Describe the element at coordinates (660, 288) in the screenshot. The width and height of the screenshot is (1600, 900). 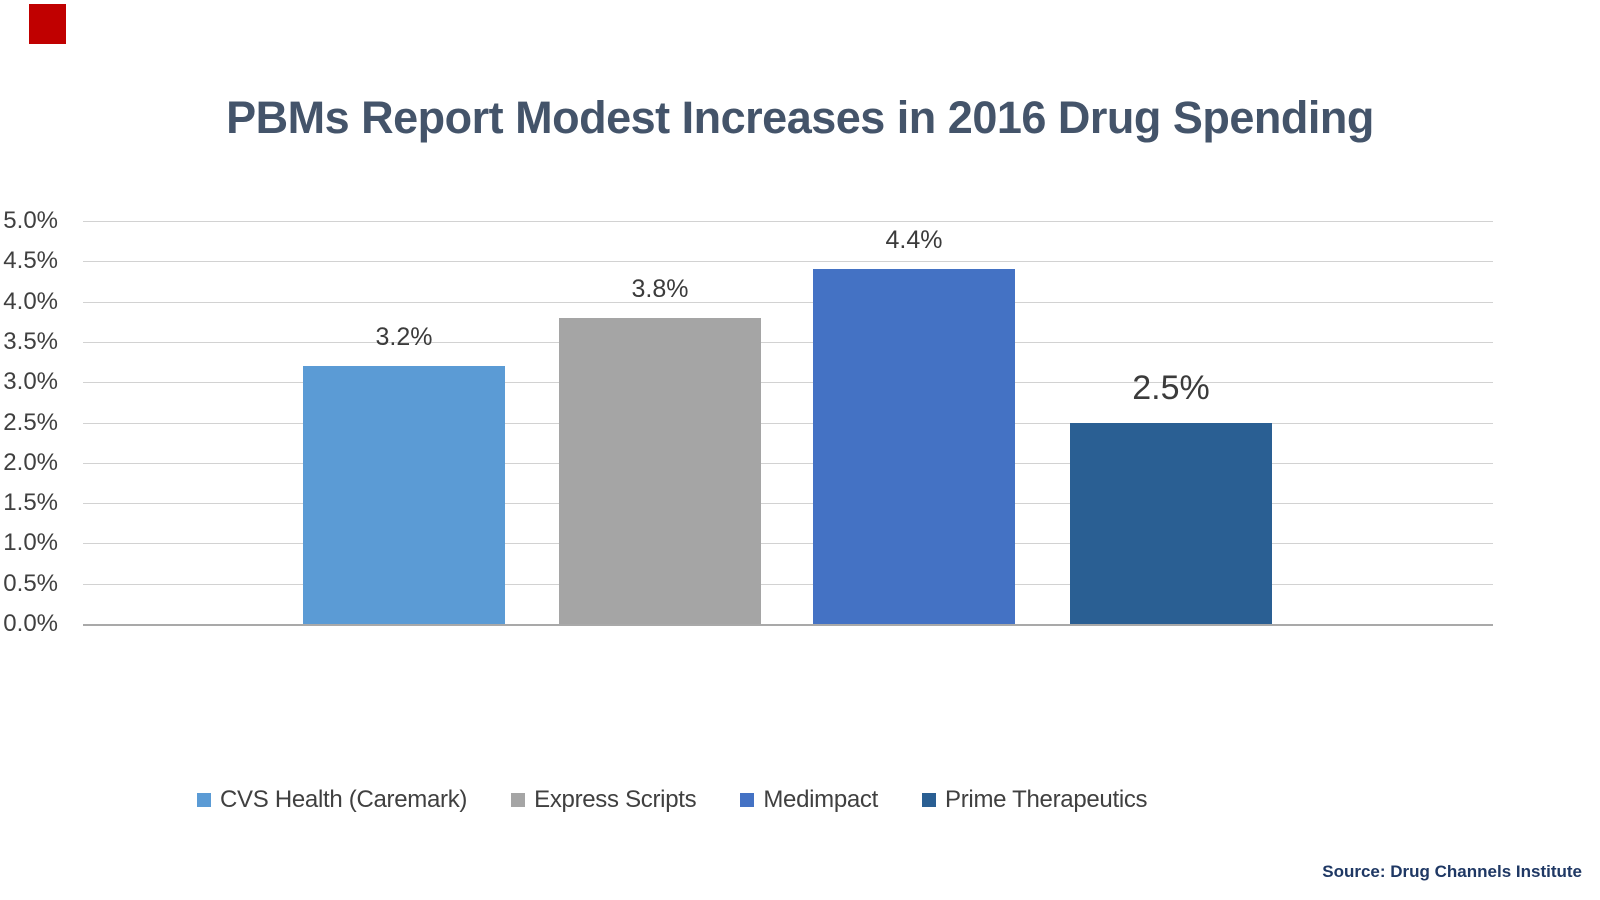
I see `data-label-express-scripts: 3.8%` at that location.